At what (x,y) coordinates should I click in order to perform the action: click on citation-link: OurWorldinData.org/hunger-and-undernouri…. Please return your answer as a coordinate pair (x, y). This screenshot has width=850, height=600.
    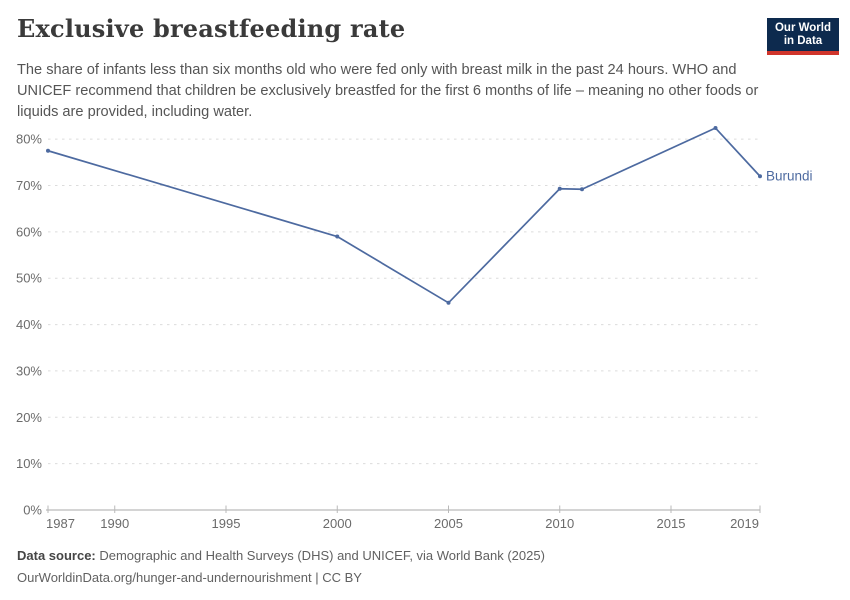
    Looking at the image, I should click on (189, 577).